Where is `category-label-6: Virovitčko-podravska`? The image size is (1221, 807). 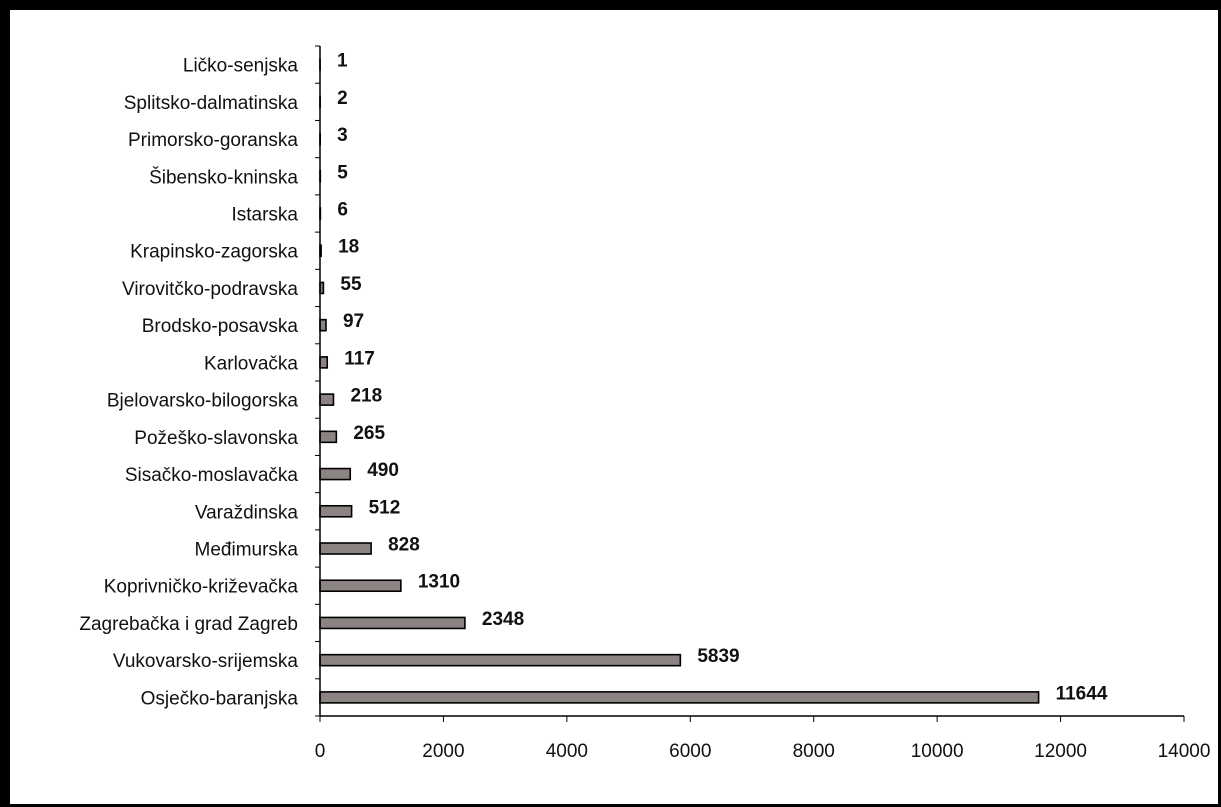
category-label-6: Virovitčko-podravska is located at coordinates (210, 289).